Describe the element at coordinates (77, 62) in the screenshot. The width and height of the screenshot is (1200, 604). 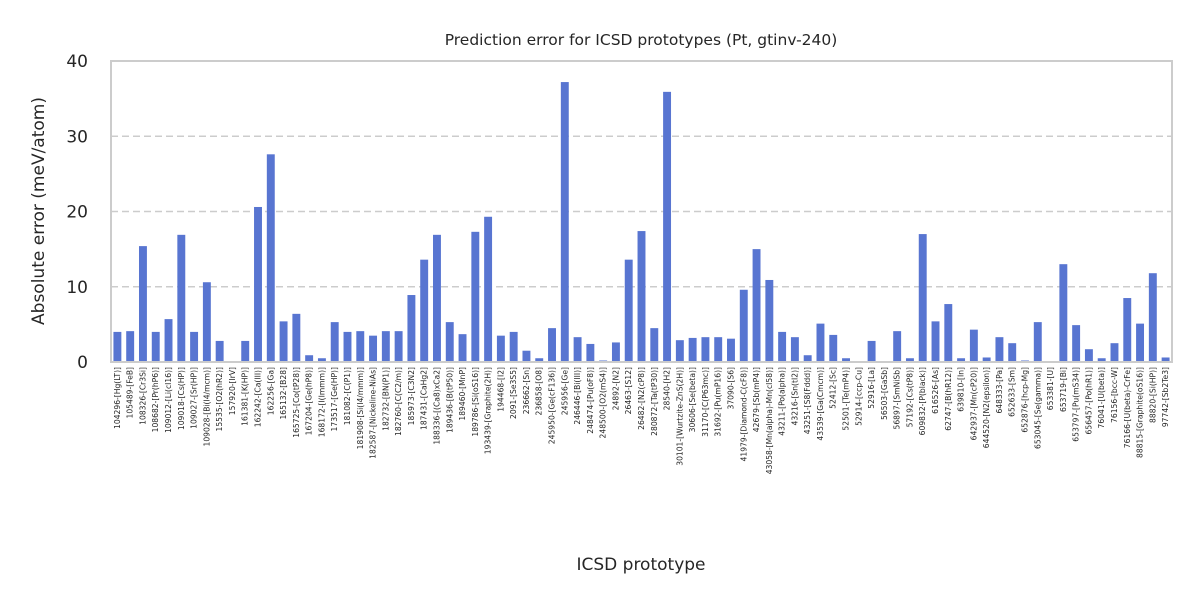
I see `y-tick-label: 40` at that location.